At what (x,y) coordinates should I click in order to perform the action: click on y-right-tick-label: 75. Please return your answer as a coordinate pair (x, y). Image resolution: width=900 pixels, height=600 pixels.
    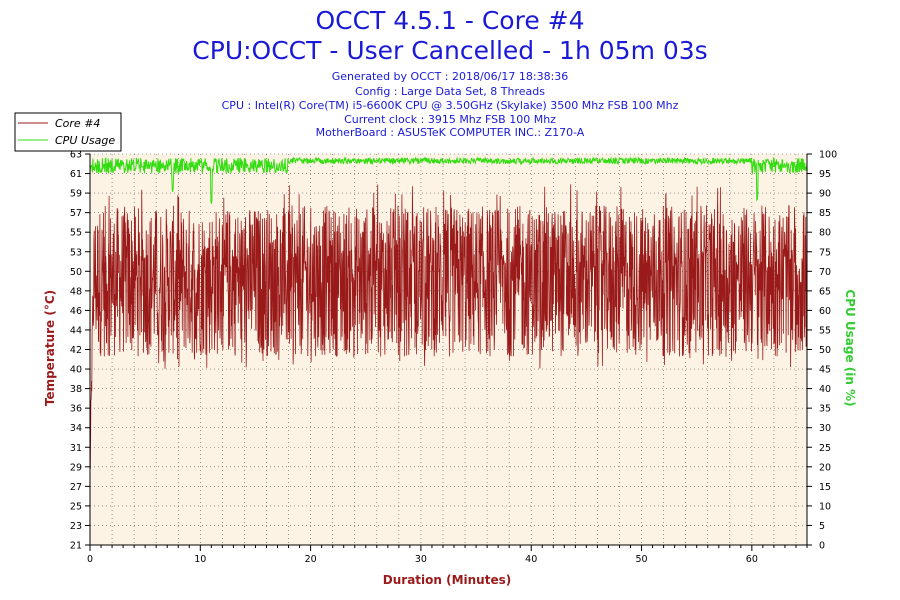
    Looking at the image, I should click on (825, 252).